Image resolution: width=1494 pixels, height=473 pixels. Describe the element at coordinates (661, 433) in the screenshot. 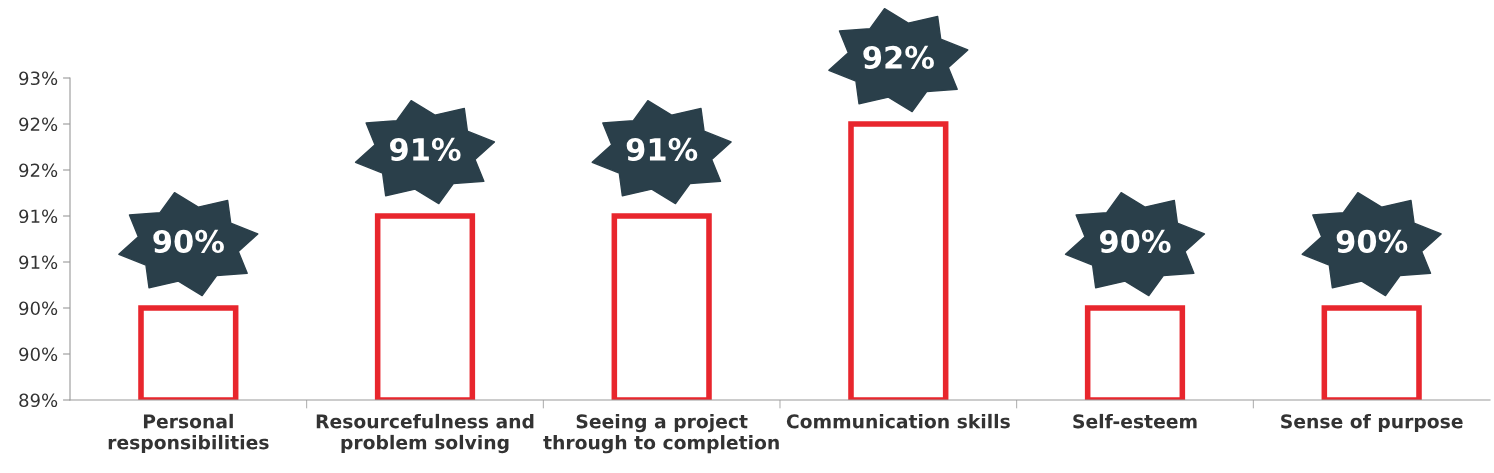

I see `x-tick-label: Seeing a project through to completion` at that location.